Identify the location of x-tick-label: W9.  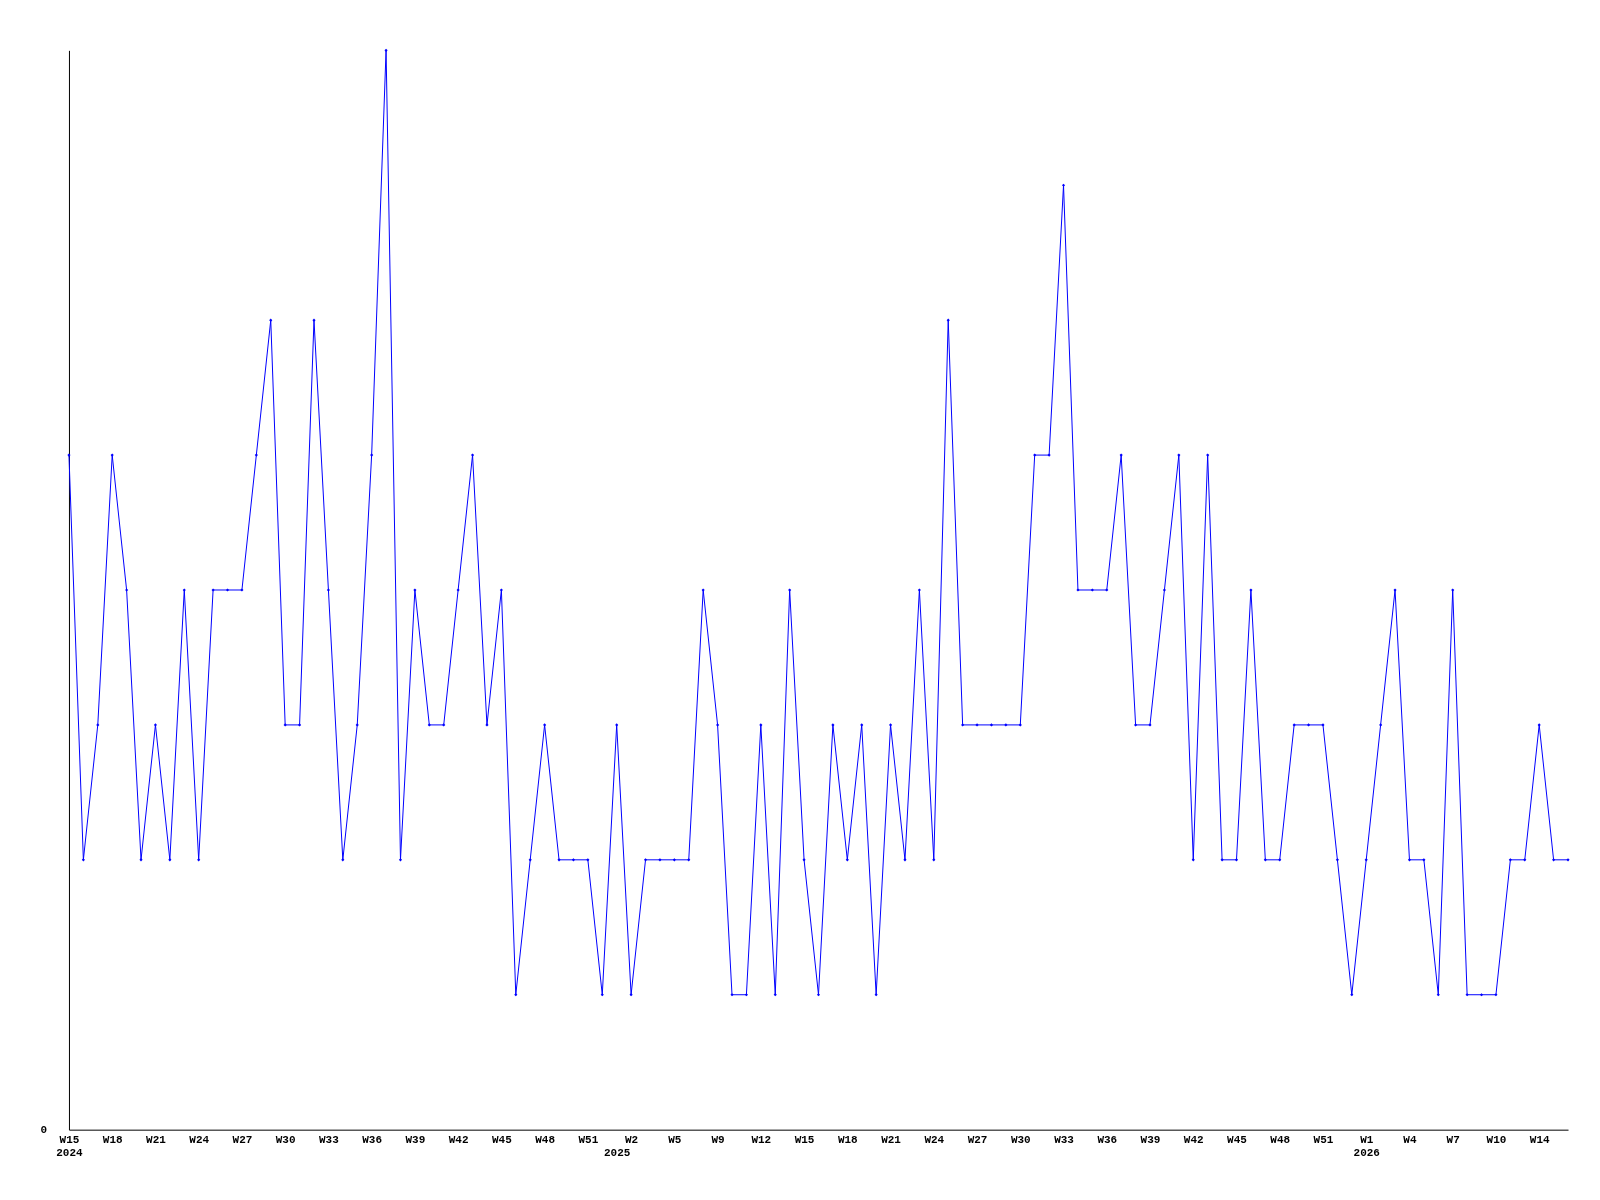
(718, 1140).